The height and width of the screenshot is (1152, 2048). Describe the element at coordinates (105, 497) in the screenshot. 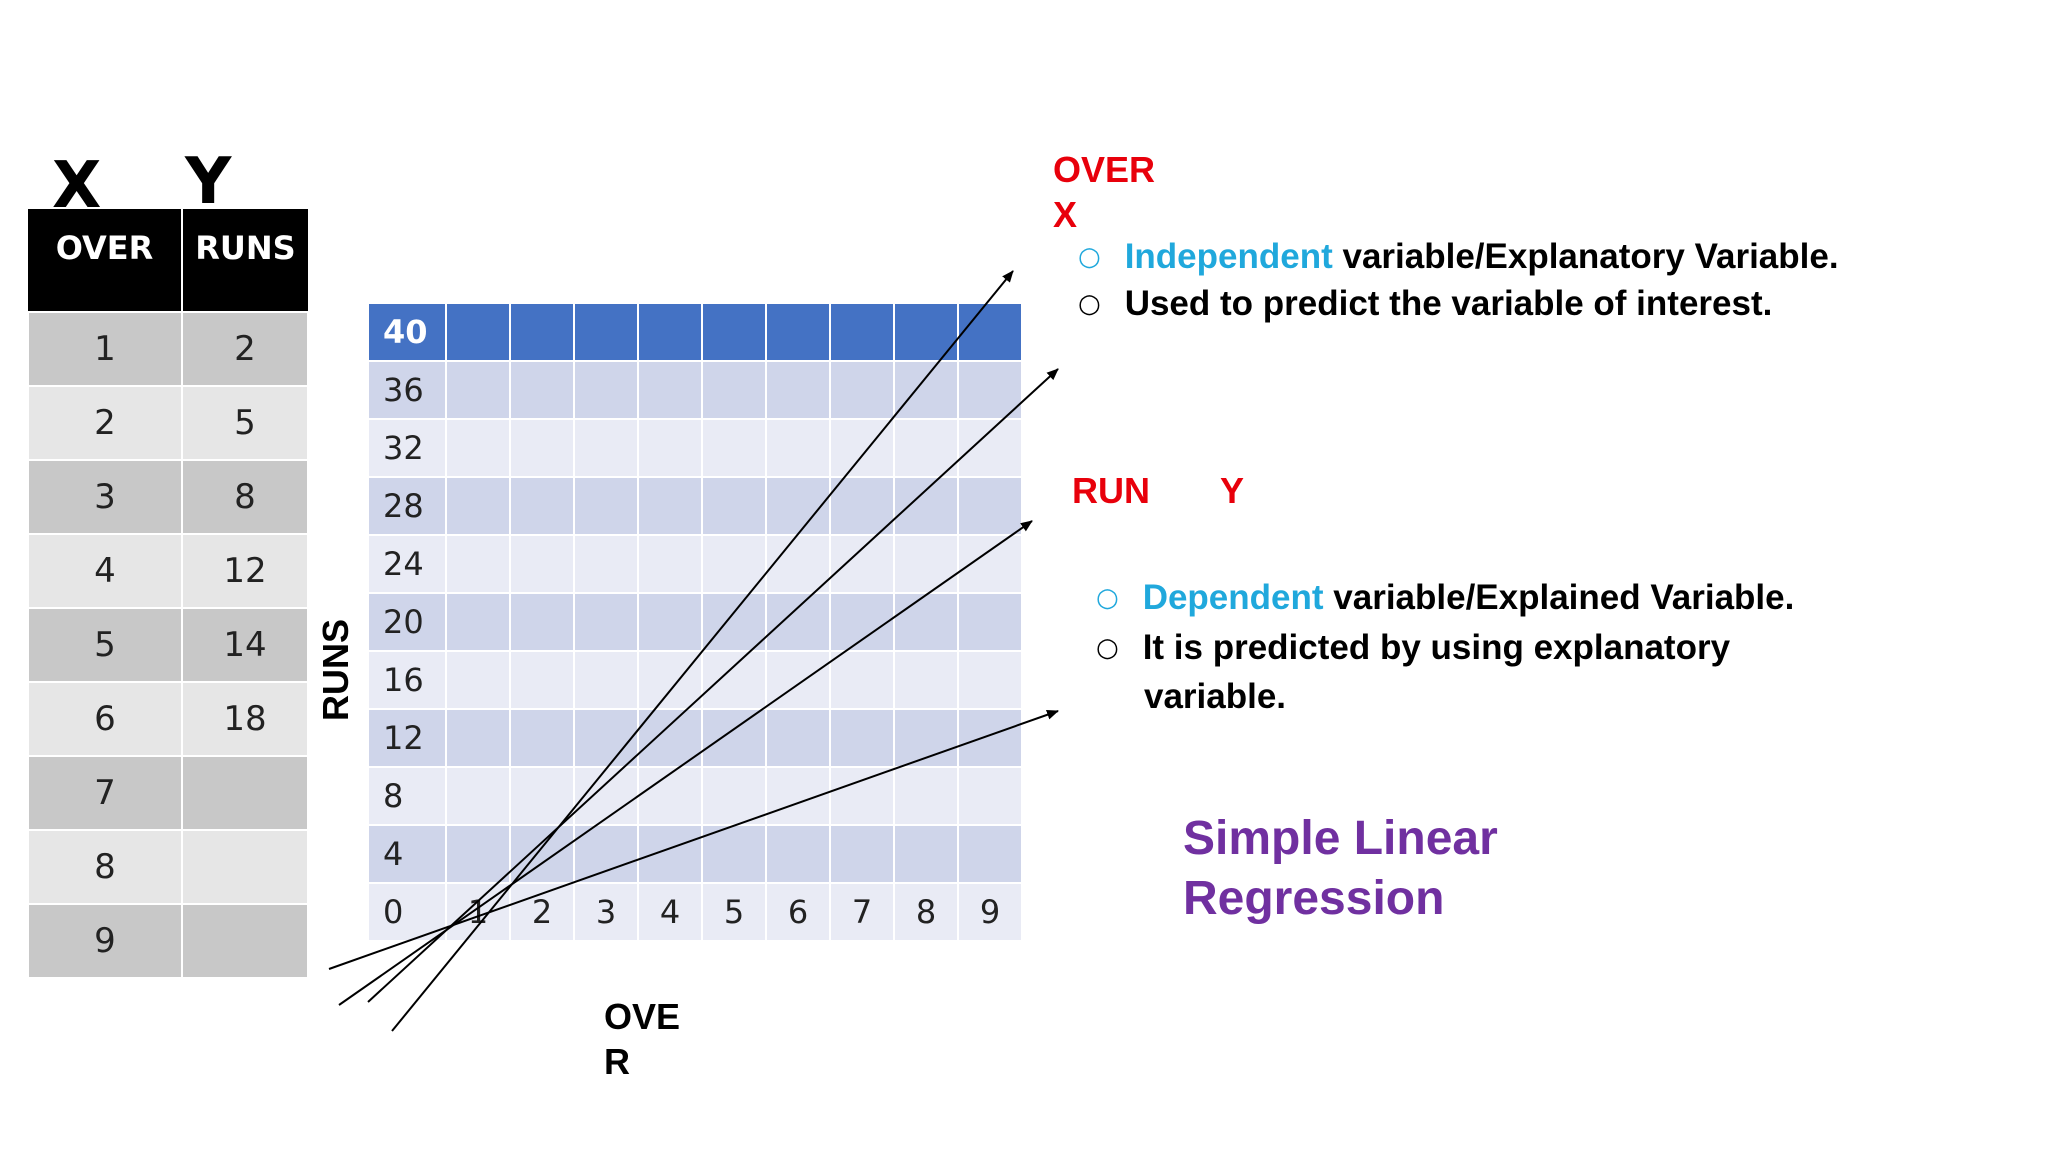

I see `table-cell-over: 3` at that location.